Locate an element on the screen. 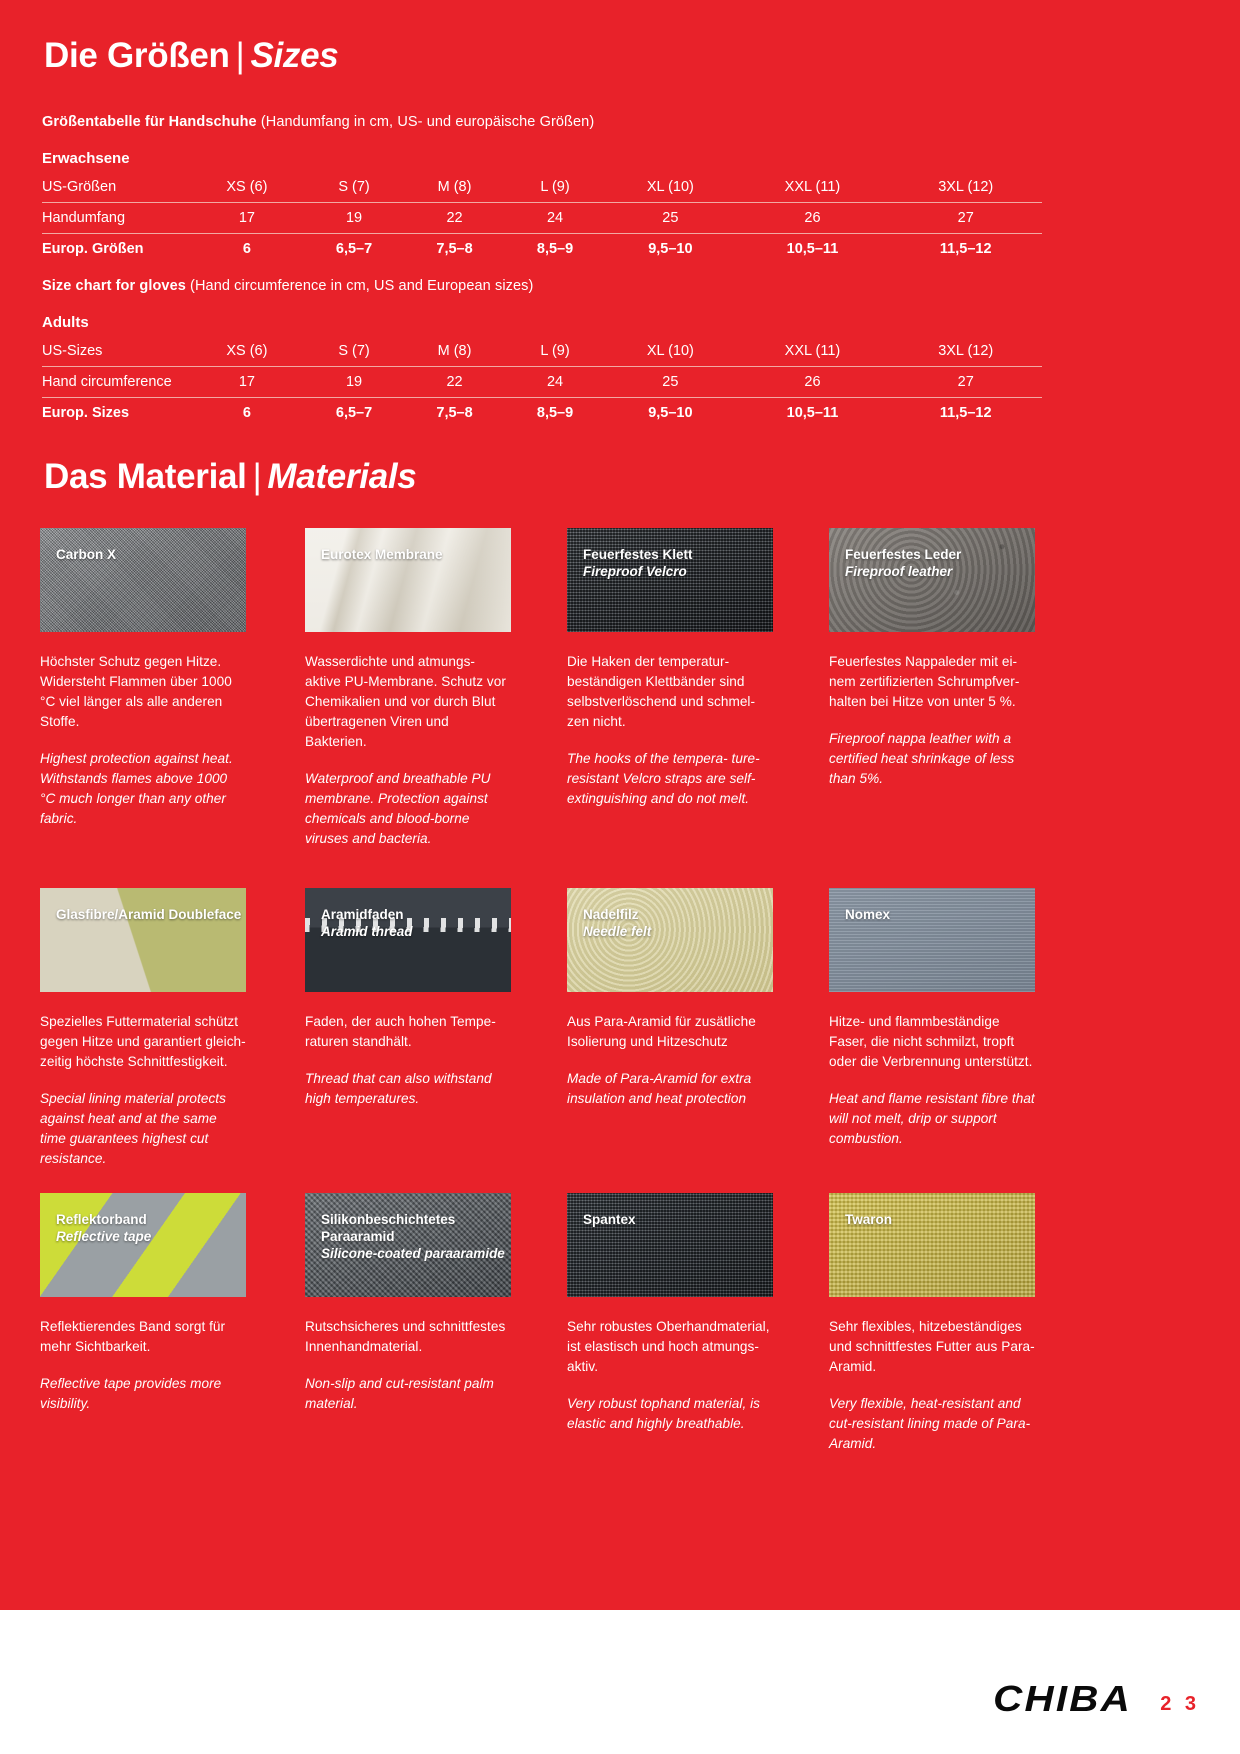 The width and height of the screenshot is (1240, 1754). material-caption-eurotex-membrane: Eurotex Membrane is located at coordinates (382, 555).